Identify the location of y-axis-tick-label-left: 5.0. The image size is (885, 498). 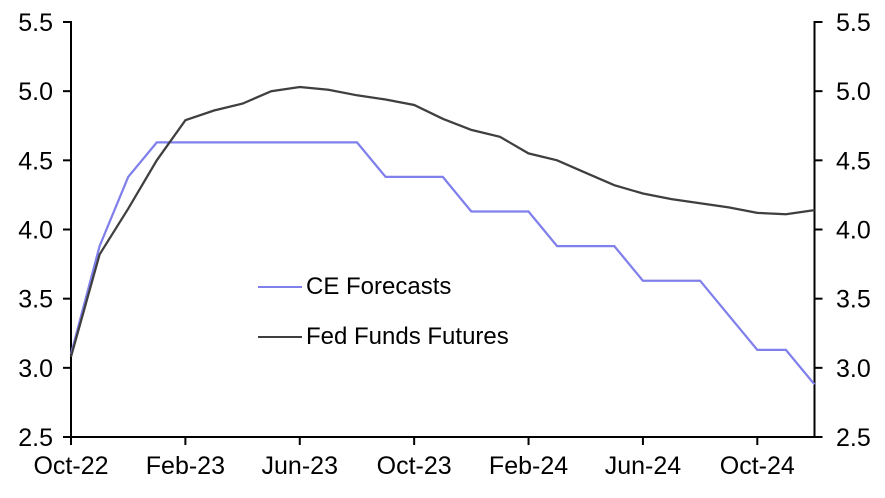
(35, 92).